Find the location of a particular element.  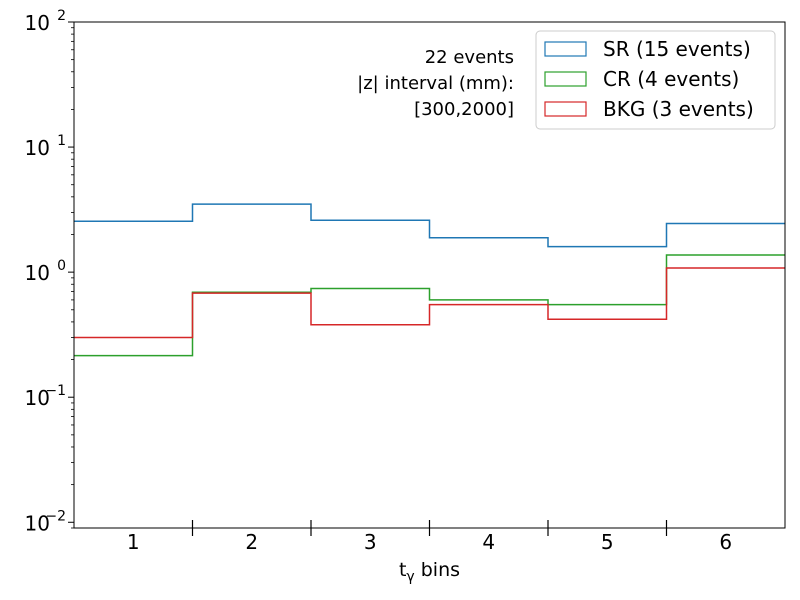

y-tick-exp-4: 1 is located at coordinates (61, 141).